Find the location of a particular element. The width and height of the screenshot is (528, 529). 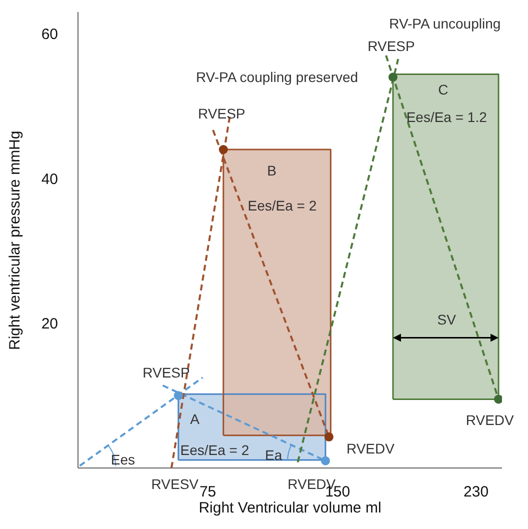

x-axis-title: Right Ventricular volume ml is located at coordinates (290, 508).